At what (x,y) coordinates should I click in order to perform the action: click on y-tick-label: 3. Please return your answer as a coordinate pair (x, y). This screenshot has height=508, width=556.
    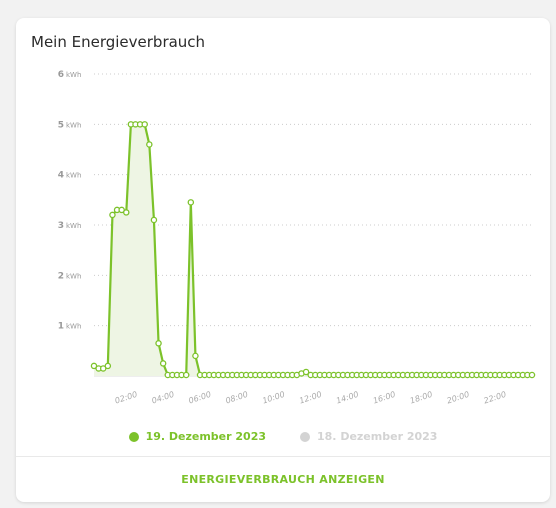
    Looking at the image, I should click on (61, 226).